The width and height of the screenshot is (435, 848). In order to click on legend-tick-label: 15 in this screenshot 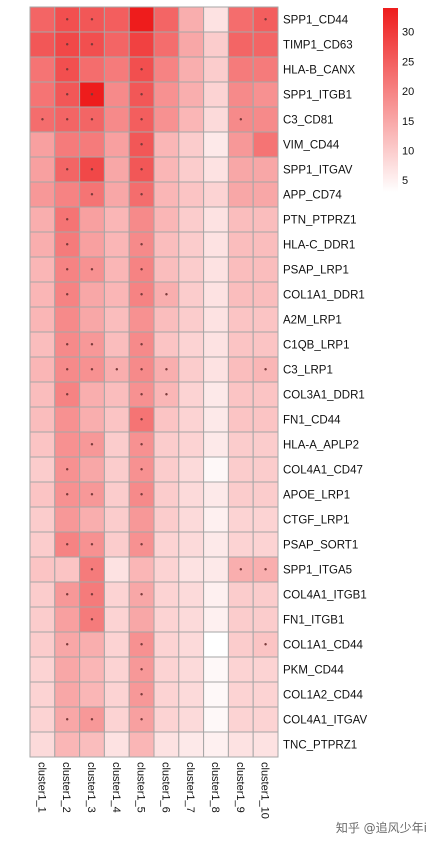, I will do `click(408, 122)`.